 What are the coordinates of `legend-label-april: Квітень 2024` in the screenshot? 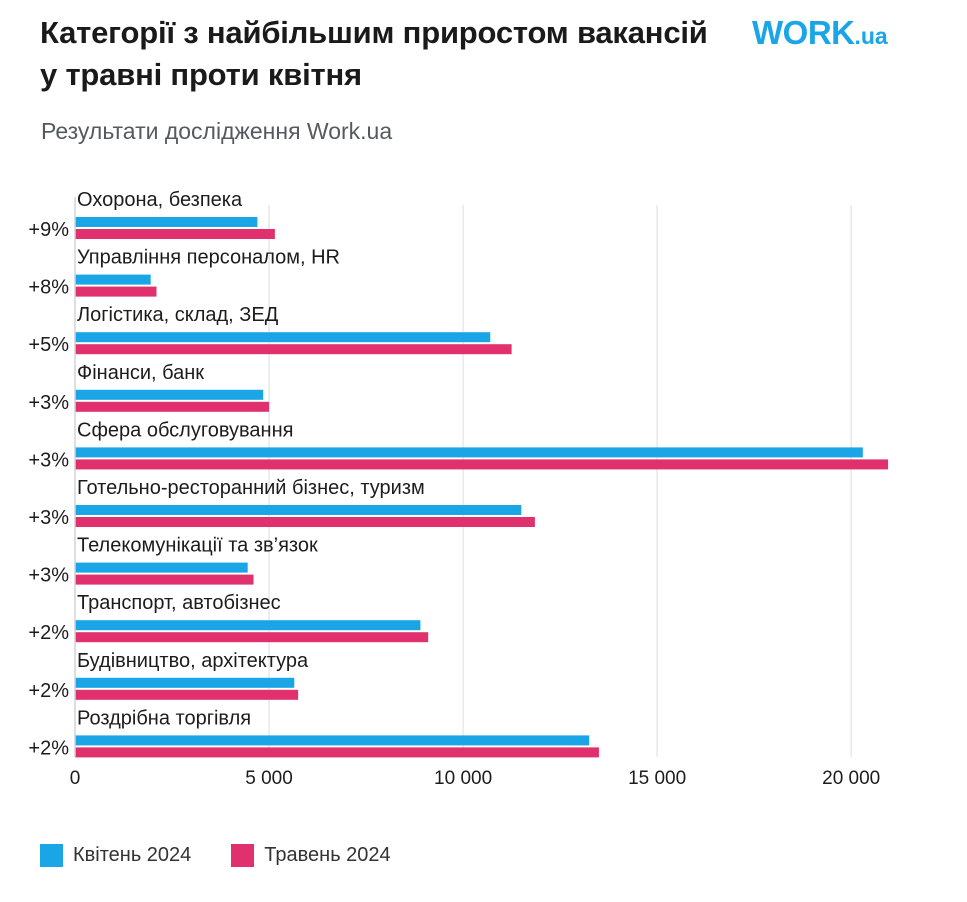 It's located at (132, 855).